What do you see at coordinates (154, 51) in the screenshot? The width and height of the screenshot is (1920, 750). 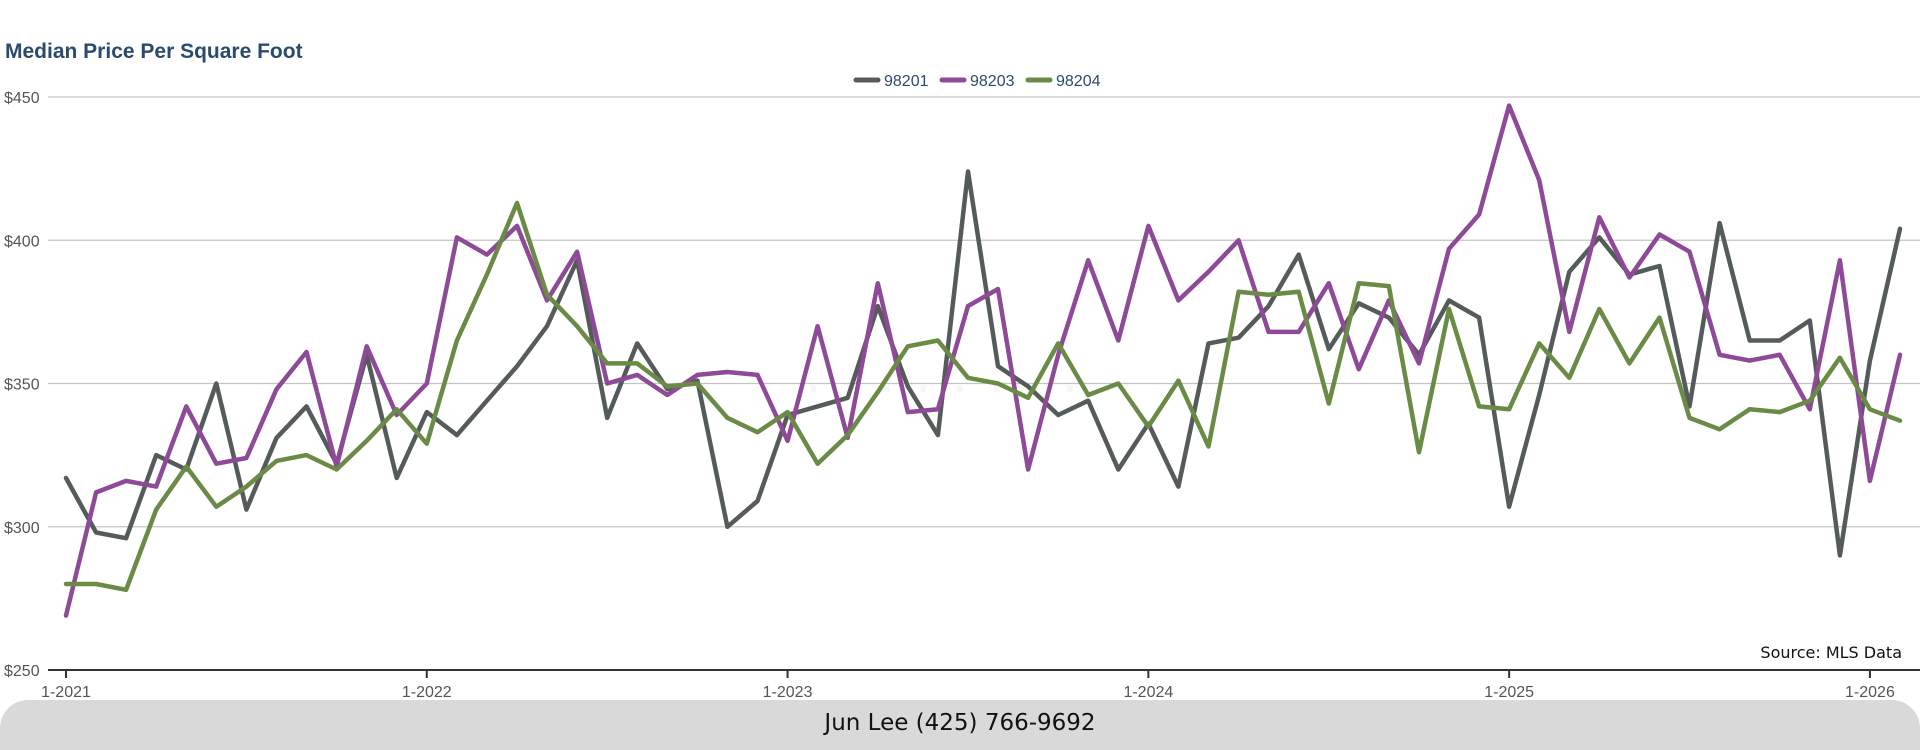 I see `chart-title: Median Price Per Square Foot` at bounding box center [154, 51].